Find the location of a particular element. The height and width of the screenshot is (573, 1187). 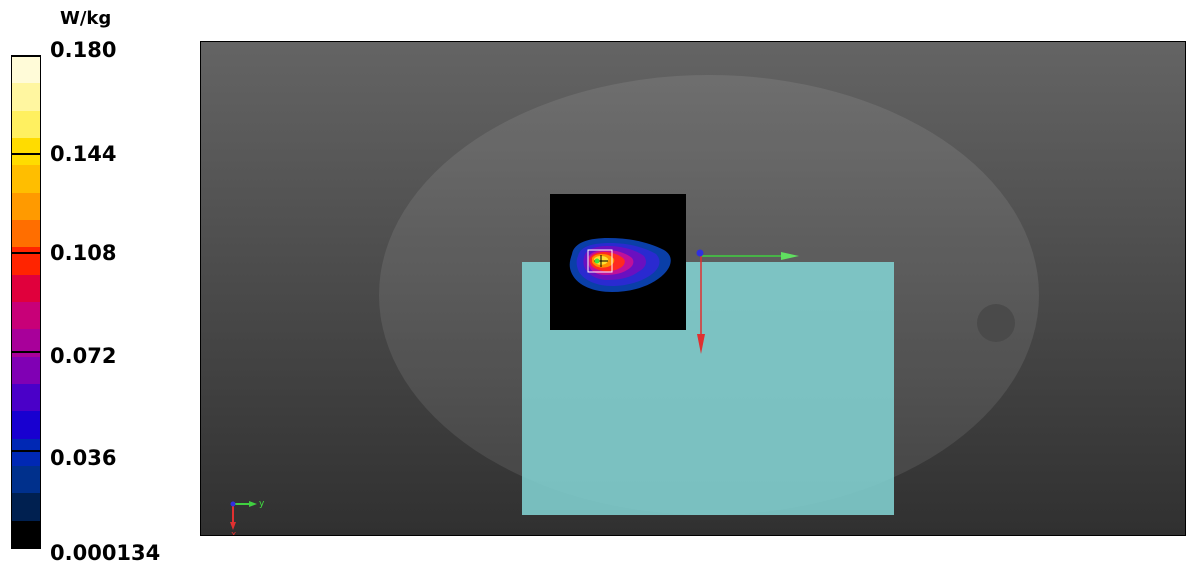

legend-label-max: 0.180 is located at coordinates (83, 50).